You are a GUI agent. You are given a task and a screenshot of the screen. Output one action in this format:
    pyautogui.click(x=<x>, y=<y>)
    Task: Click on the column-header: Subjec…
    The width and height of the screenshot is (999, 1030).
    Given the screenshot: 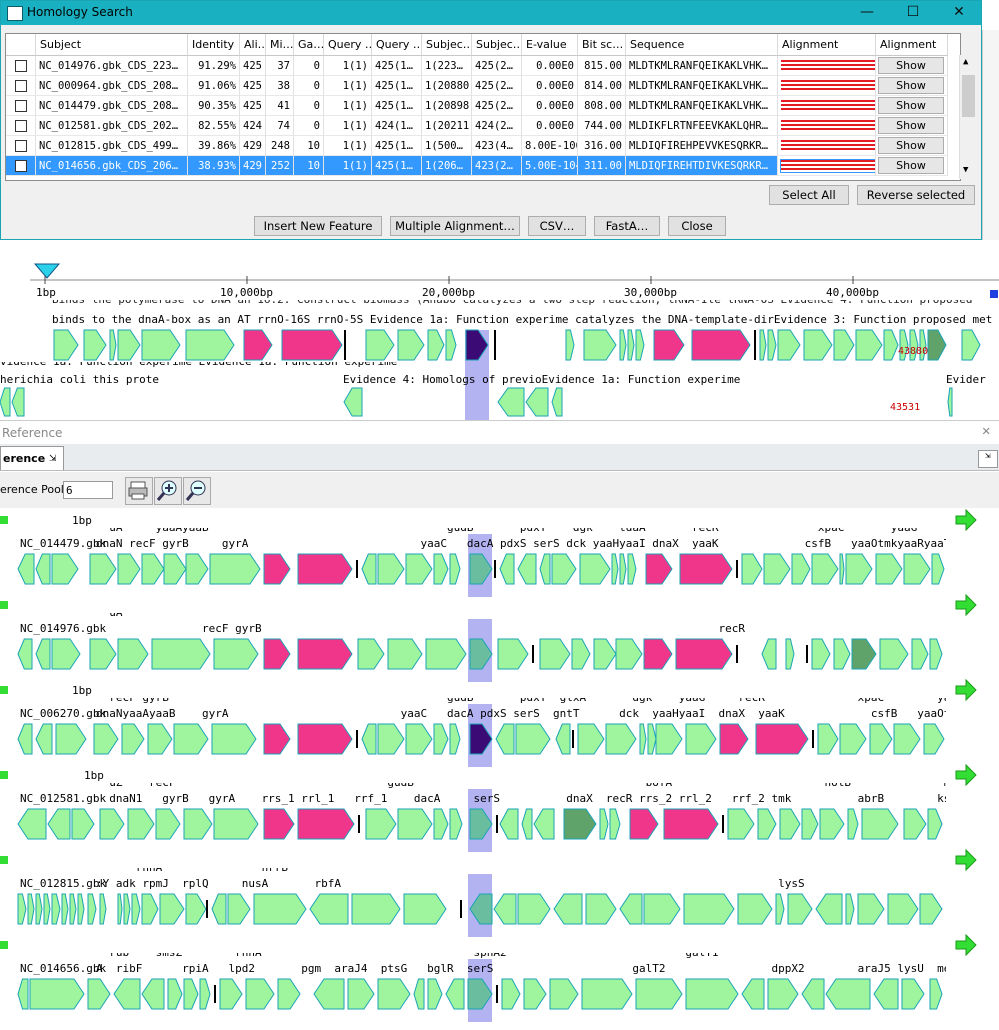 What is the action you would take?
    pyautogui.click(x=497, y=45)
    